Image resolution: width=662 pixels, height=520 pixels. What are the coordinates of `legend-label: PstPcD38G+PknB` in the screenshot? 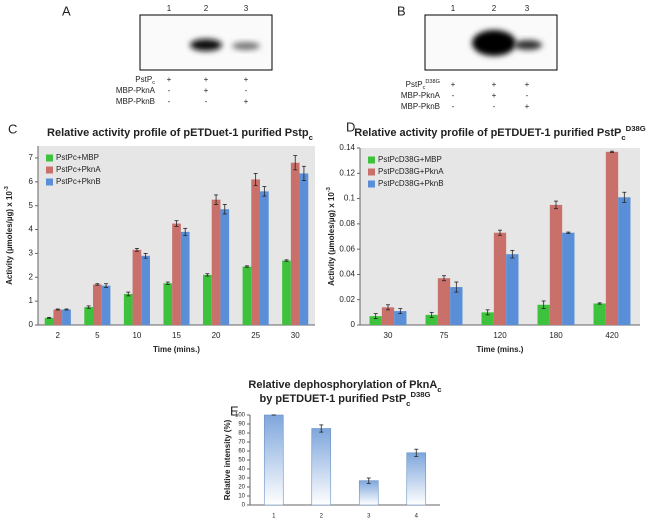 It's located at (411, 183).